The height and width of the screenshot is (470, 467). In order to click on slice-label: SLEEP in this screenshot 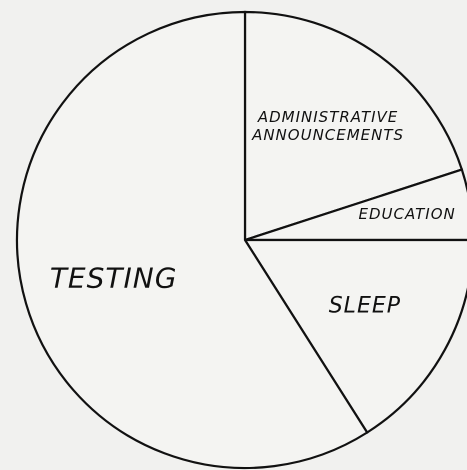, I will do `click(365, 306)`.